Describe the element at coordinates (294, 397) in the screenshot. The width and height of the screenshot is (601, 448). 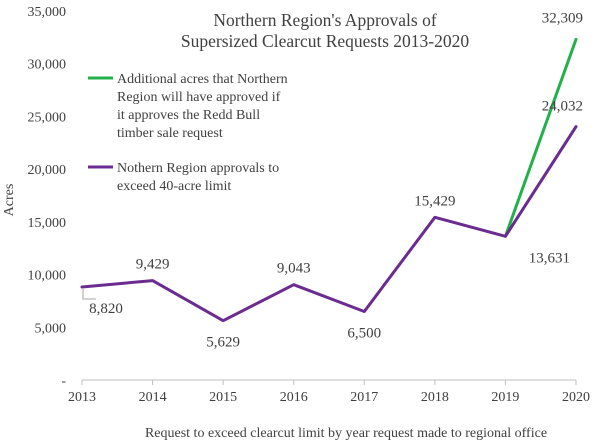
I see `x-tick-label: 2016` at that location.